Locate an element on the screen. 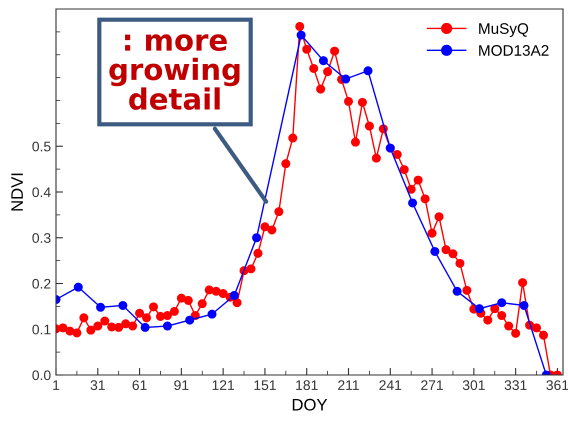 Image resolution: width=568 pixels, height=432 pixels. x-axis-title: DOY is located at coordinates (310, 404).